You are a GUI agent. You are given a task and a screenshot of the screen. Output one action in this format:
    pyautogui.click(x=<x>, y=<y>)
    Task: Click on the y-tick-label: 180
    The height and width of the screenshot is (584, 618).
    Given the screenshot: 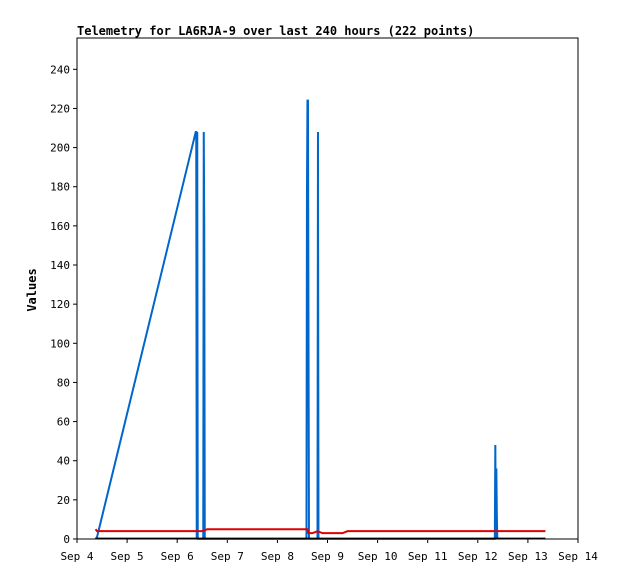 What is the action you would take?
    pyautogui.click(x=60, y=187)
    